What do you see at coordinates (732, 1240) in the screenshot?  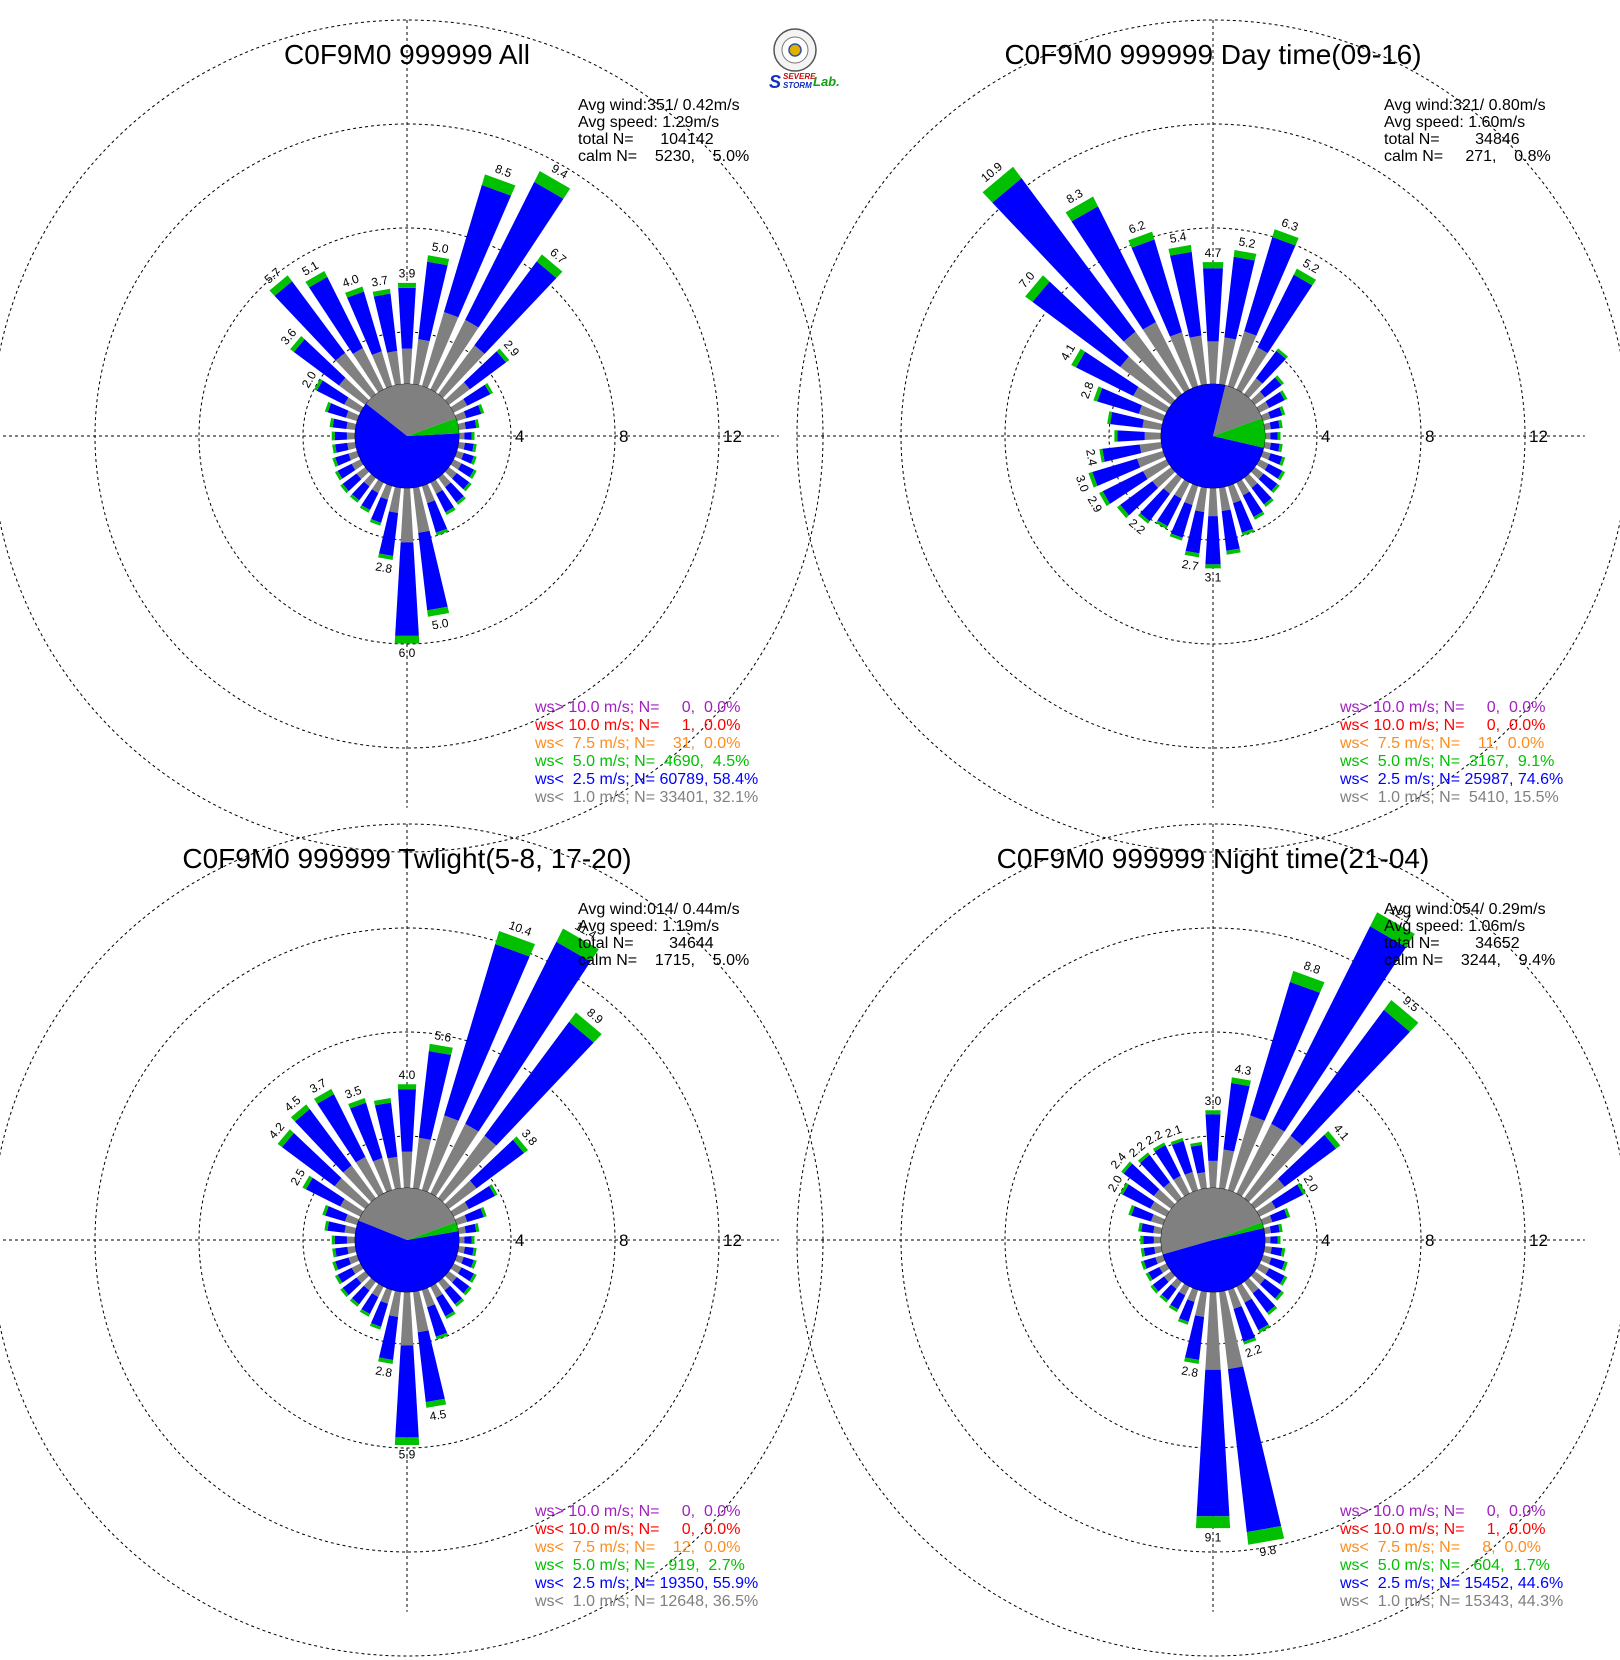 I see `ring-tick-label: 12` at bounding box center [732, 1240].